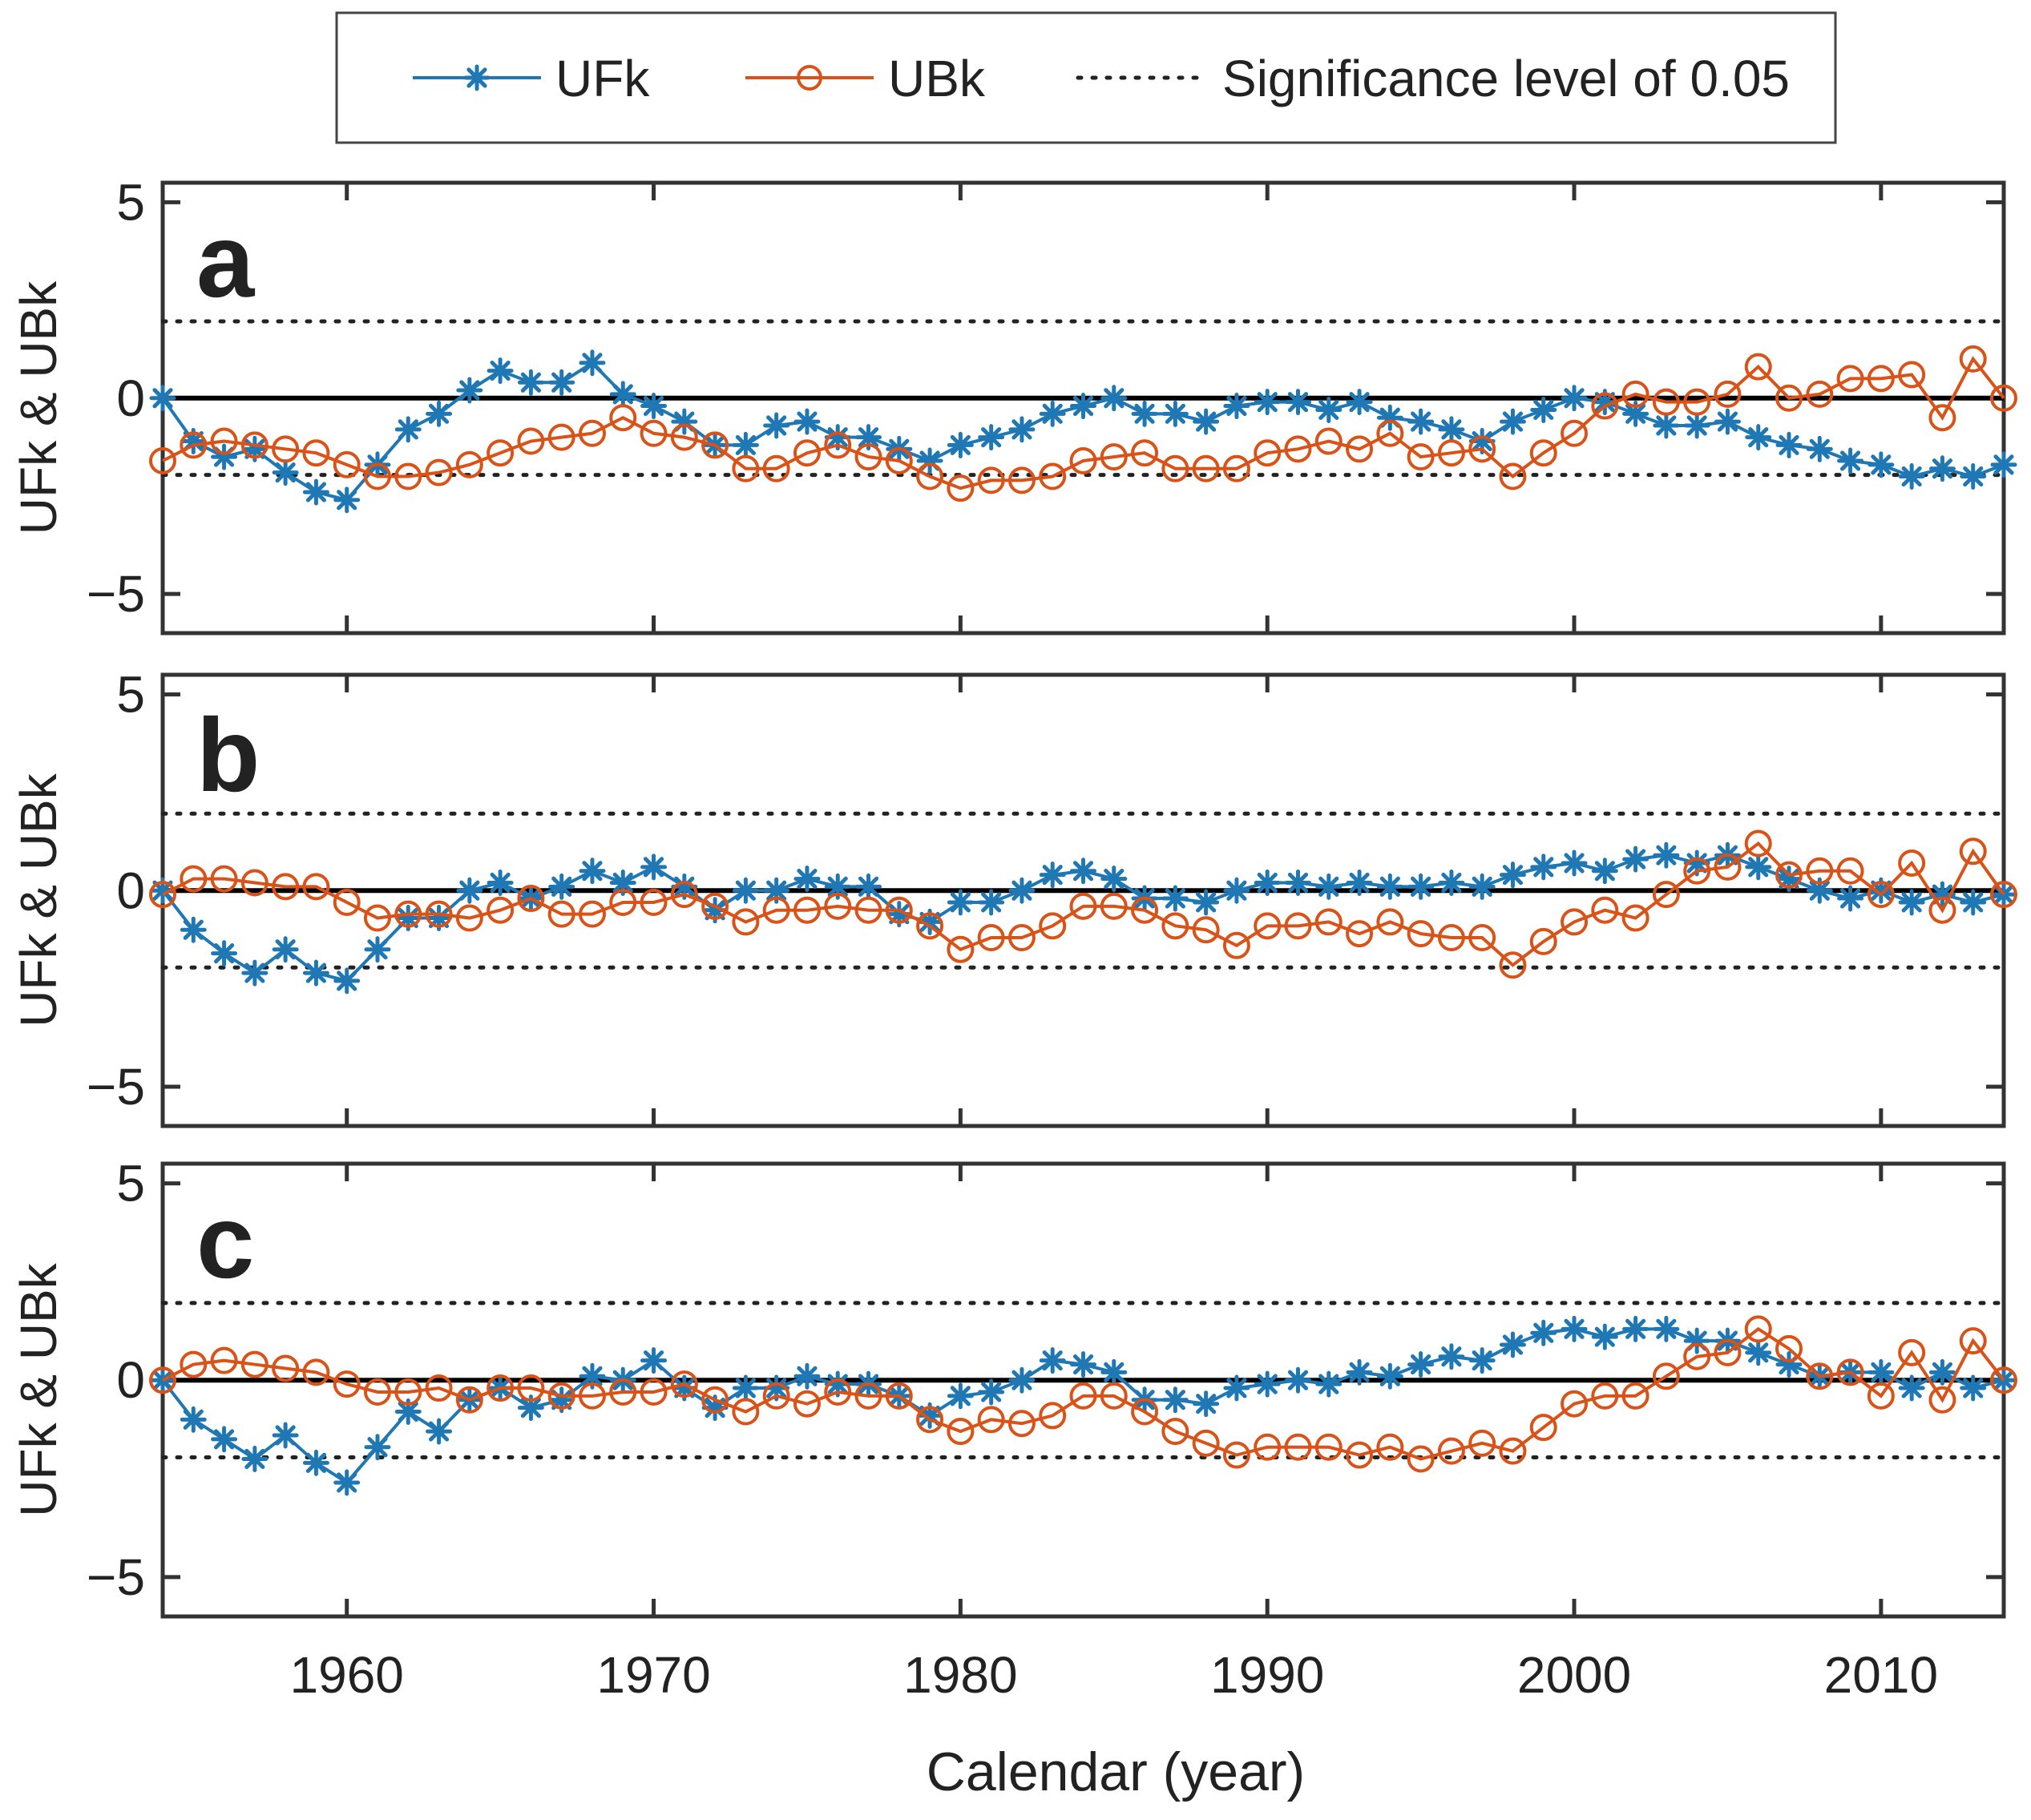 Image resolution: width=2031 pixels, height=1820 pixels. I want to click on panel-letter: c, so click(225, 1241).